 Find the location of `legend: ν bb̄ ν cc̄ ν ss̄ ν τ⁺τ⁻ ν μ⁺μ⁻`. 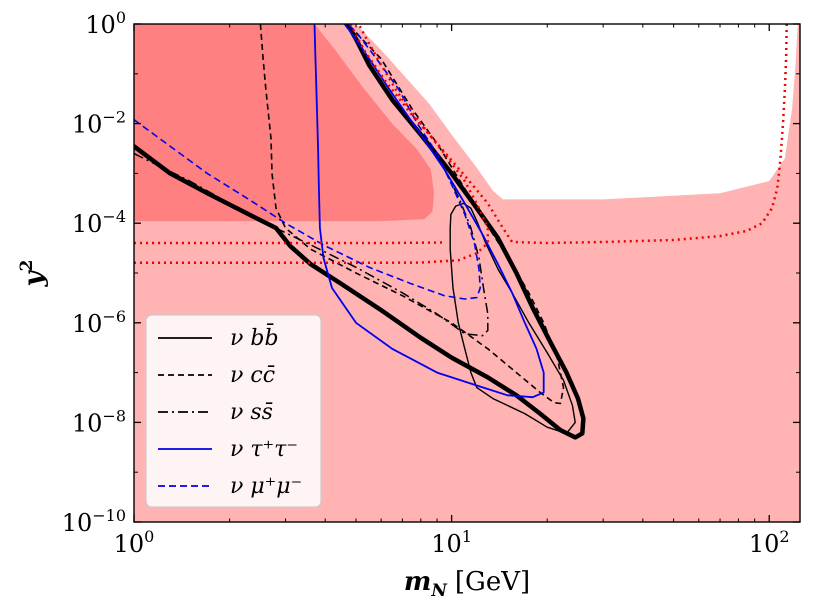

legend: ν bb̄ ν cc̄ ν ss̄ ν τ⁺τ⁻ ν μ⁺μ⁻ is located at coordinates (233, 411).